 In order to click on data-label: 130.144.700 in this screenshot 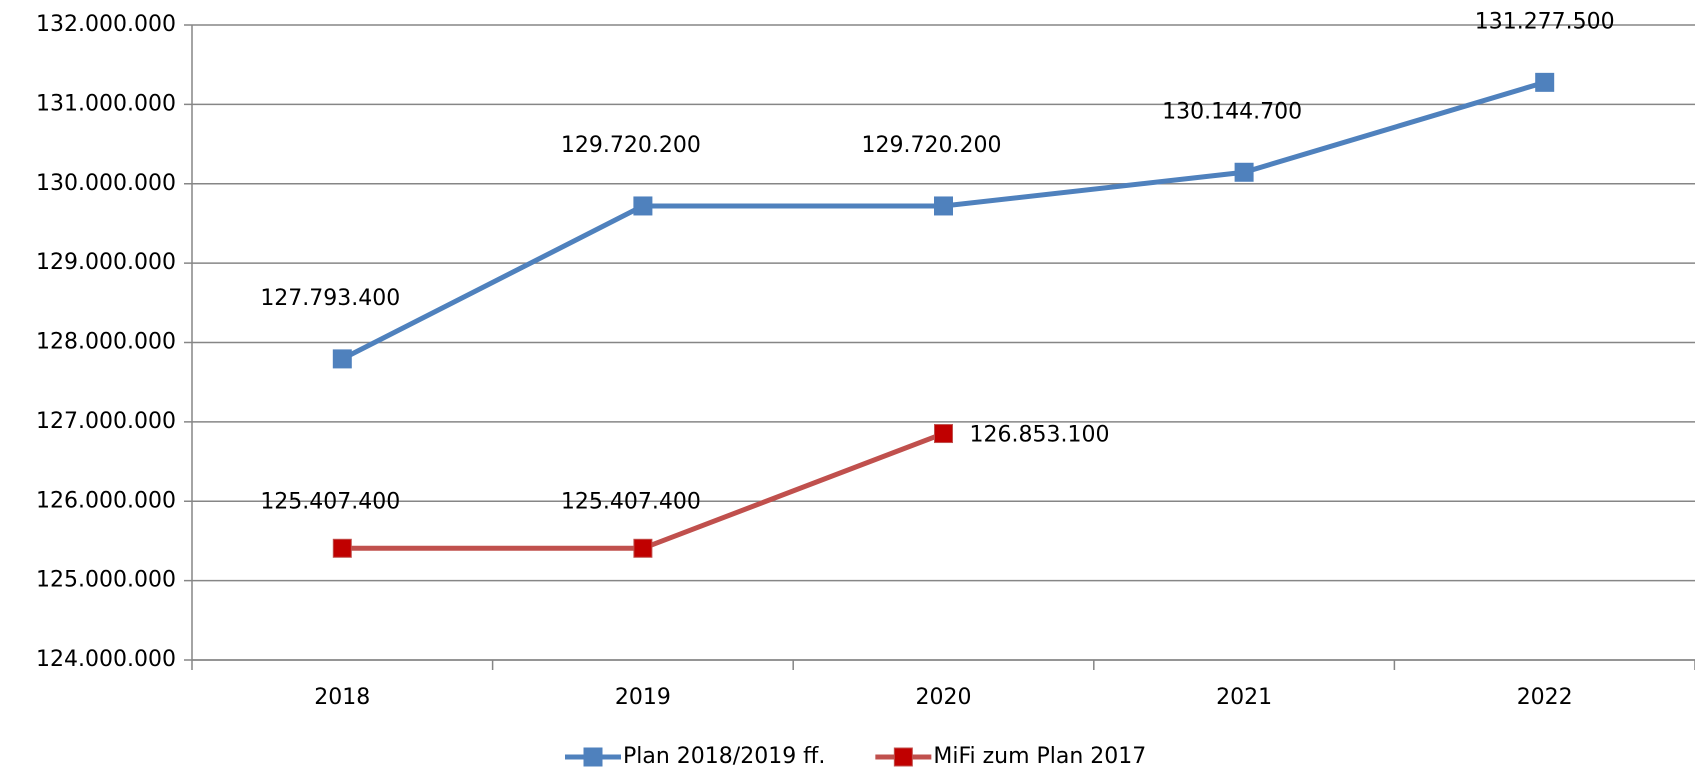, I will do `click(1232, 111)`.